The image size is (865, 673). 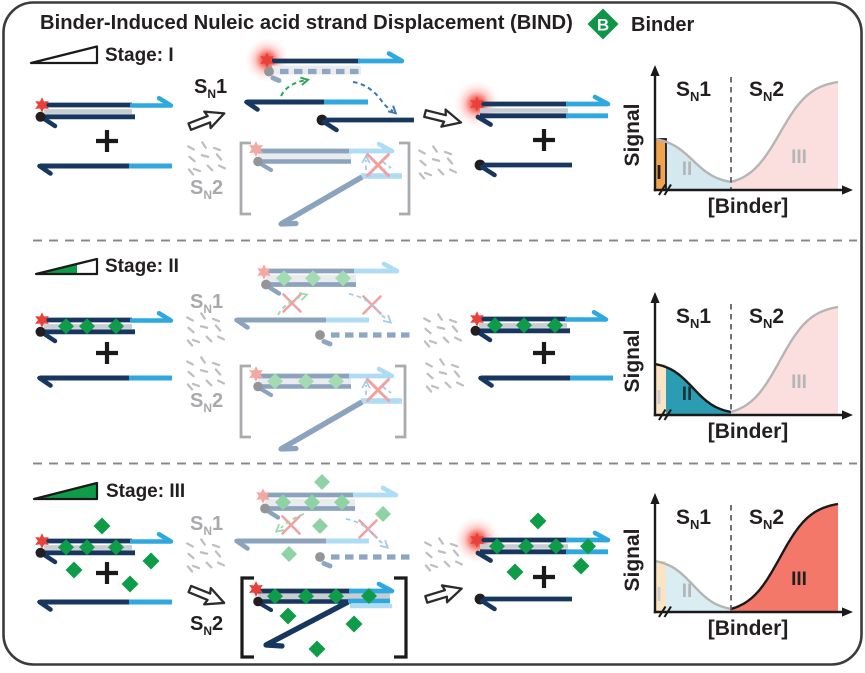 I want to click on svg-text: Stage: III, so click(x=145, y=491).